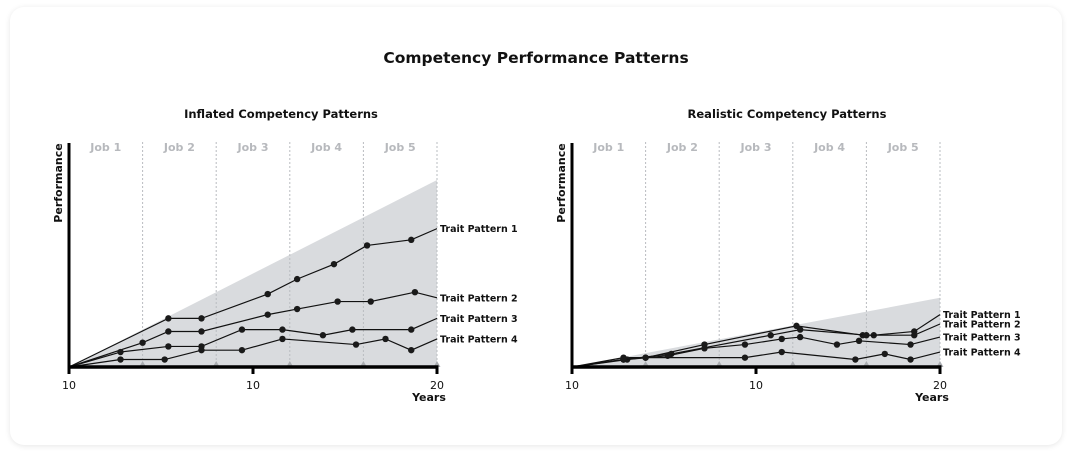 The width and height of the screenshot is (1072, 460). Describe the element at coordinates (787, 114) in the screenshot. I see `chart-subtitle: Realistic Competency Patterns` at that location.